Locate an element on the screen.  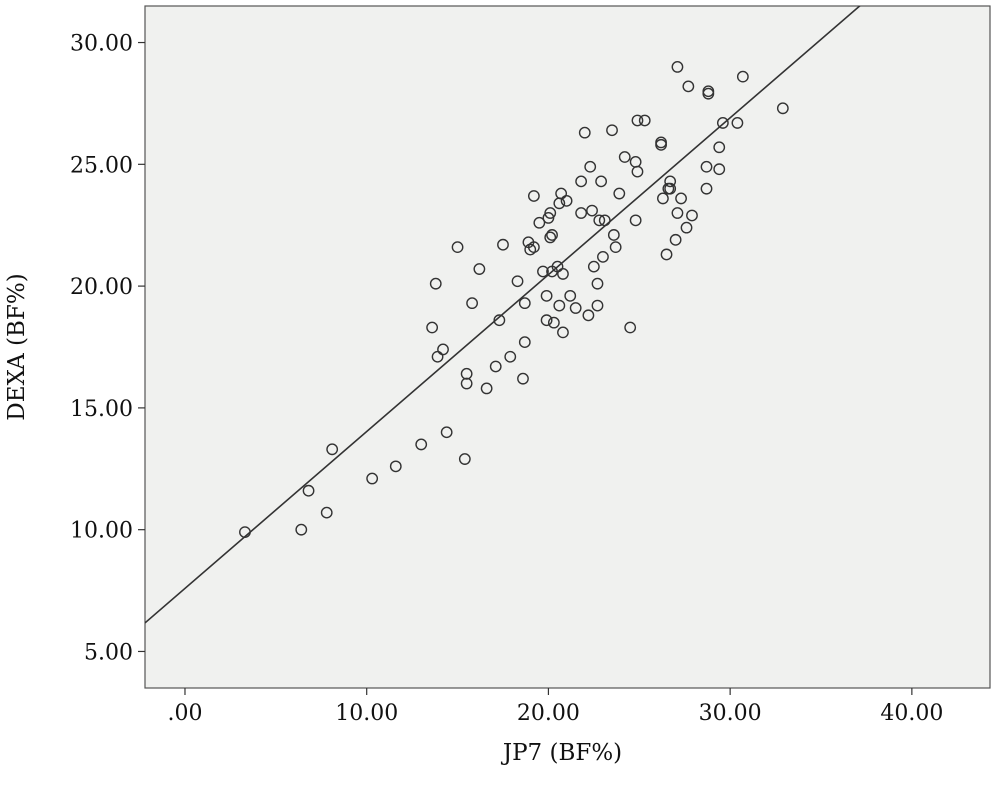
x-tick-label: 20.00 is located at coordinates (548, 713).